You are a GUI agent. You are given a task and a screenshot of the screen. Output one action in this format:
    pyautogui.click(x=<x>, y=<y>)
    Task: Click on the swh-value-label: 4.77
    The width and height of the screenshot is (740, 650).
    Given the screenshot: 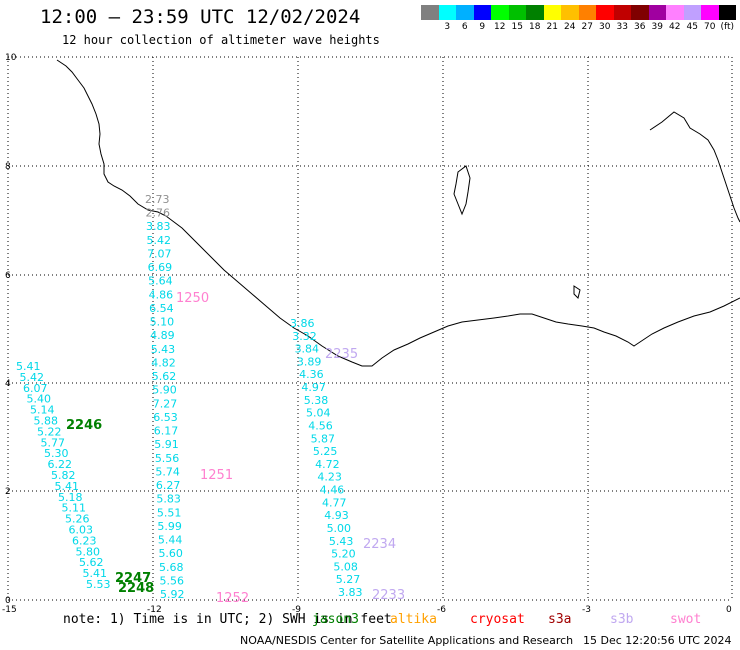 What is the action you would take?
    pyautogui.click(x=334, y=502)
    